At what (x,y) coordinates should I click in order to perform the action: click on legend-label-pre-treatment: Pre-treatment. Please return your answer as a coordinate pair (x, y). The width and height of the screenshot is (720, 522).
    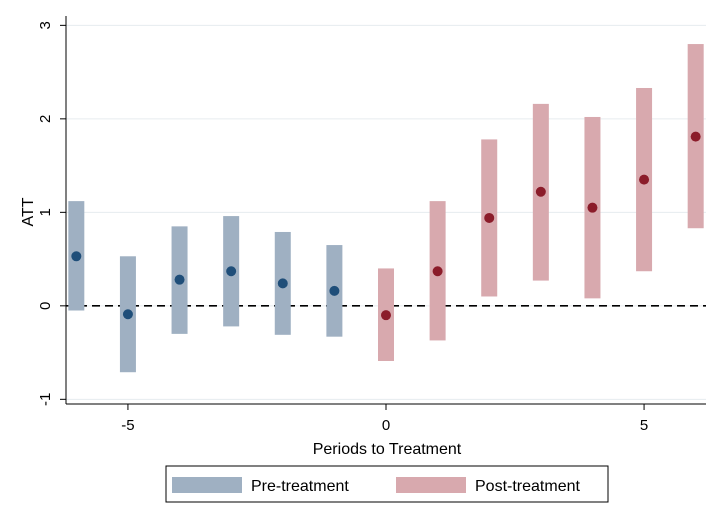
    Looking at the image, I should click on (300, 486).